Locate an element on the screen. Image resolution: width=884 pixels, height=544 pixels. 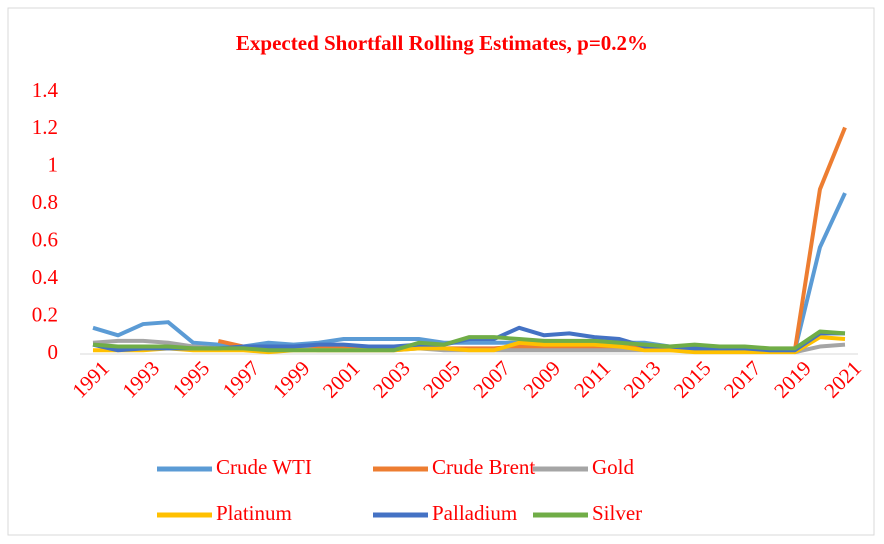
legend-label: Palladium is located at coordinates (474, 513).